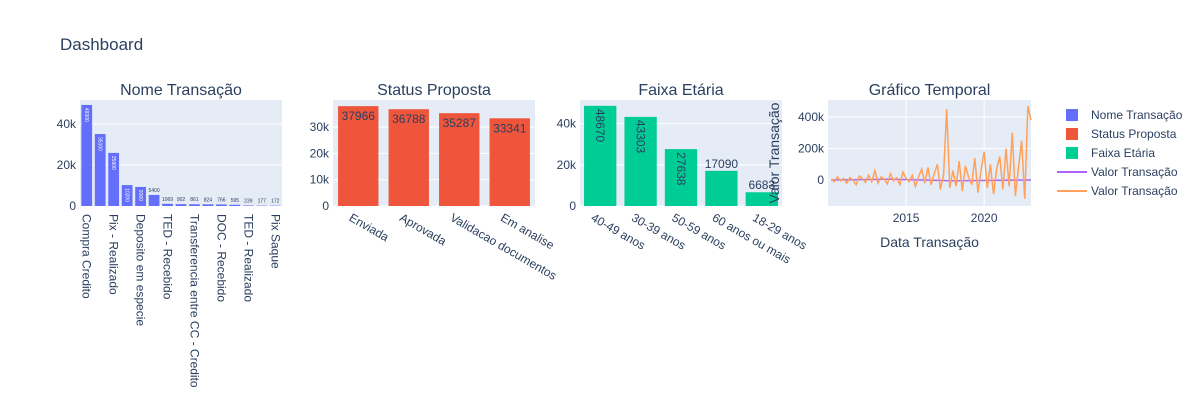  I want to click on data-label: 766, so click(221, 200).